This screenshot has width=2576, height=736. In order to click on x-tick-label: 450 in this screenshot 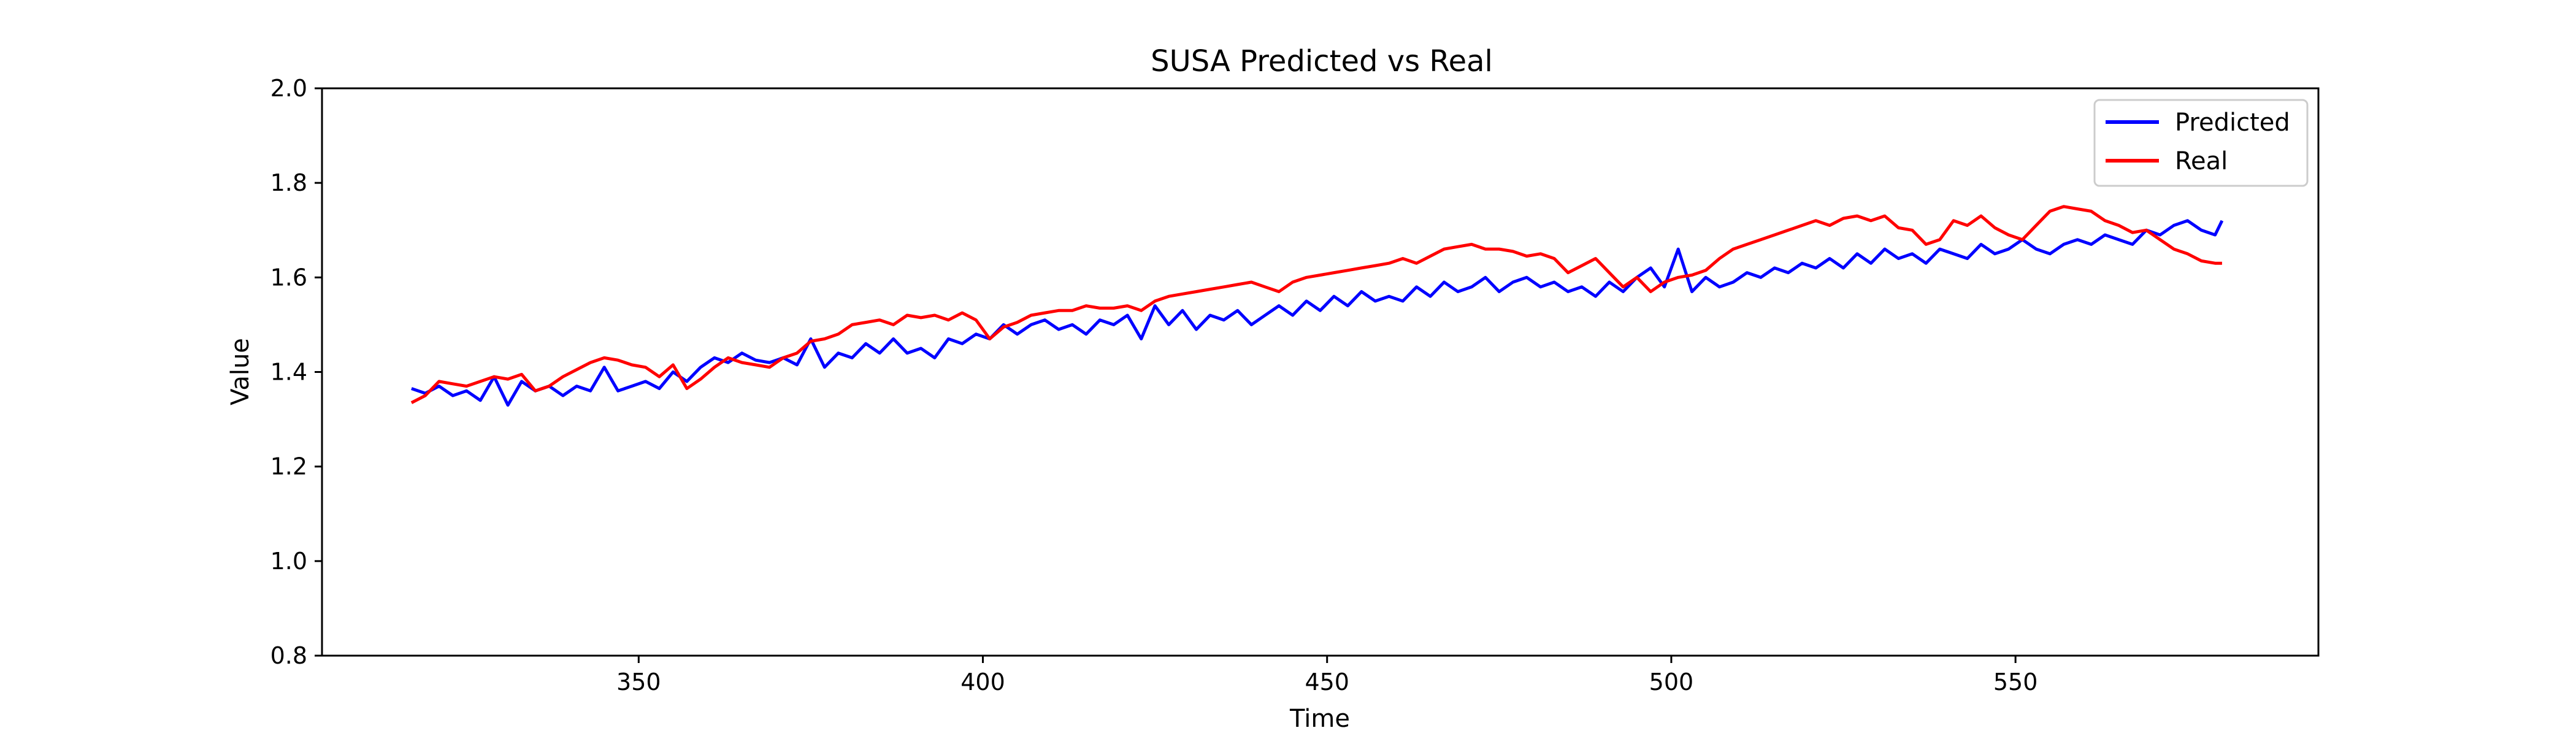, I will do `click(1327, 682)`.